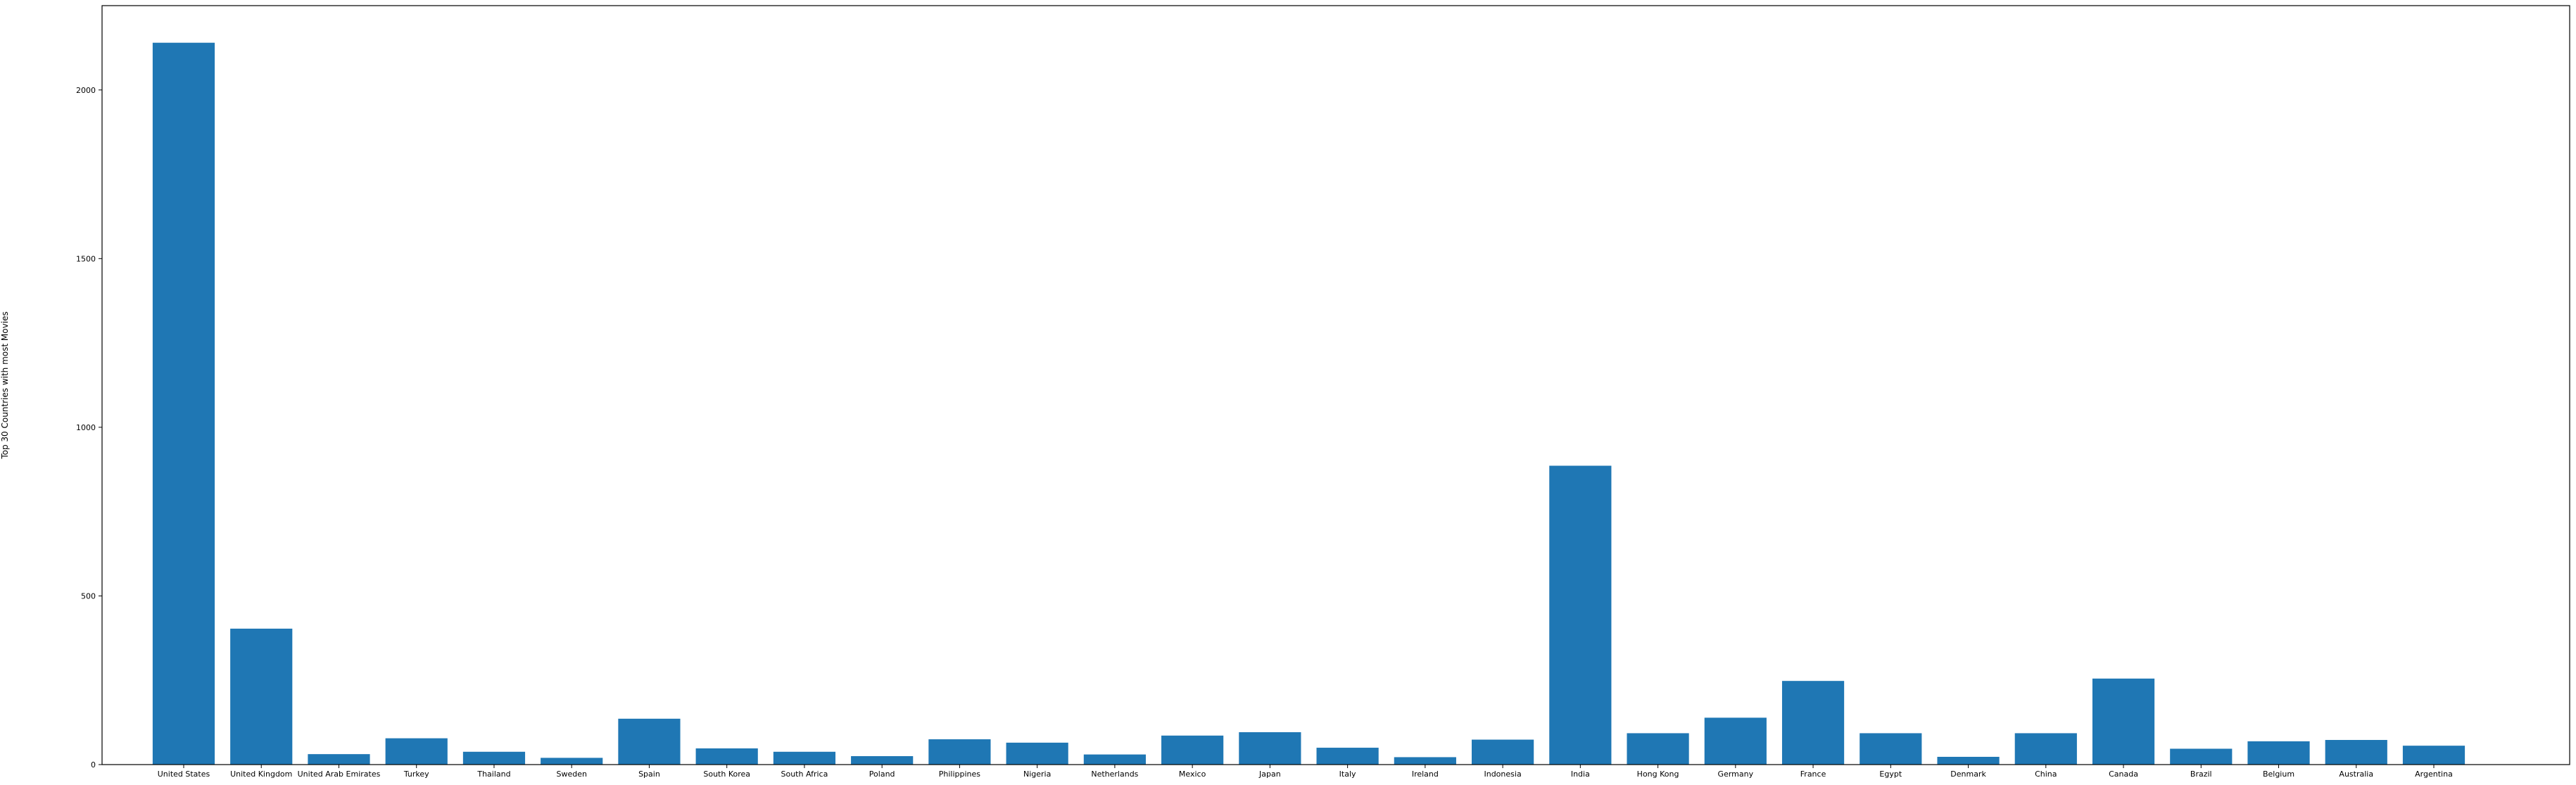 Image resolution: width=2576 pixels, height=785 pixels. I want to click on bar-belgium, so click(2278, 753).